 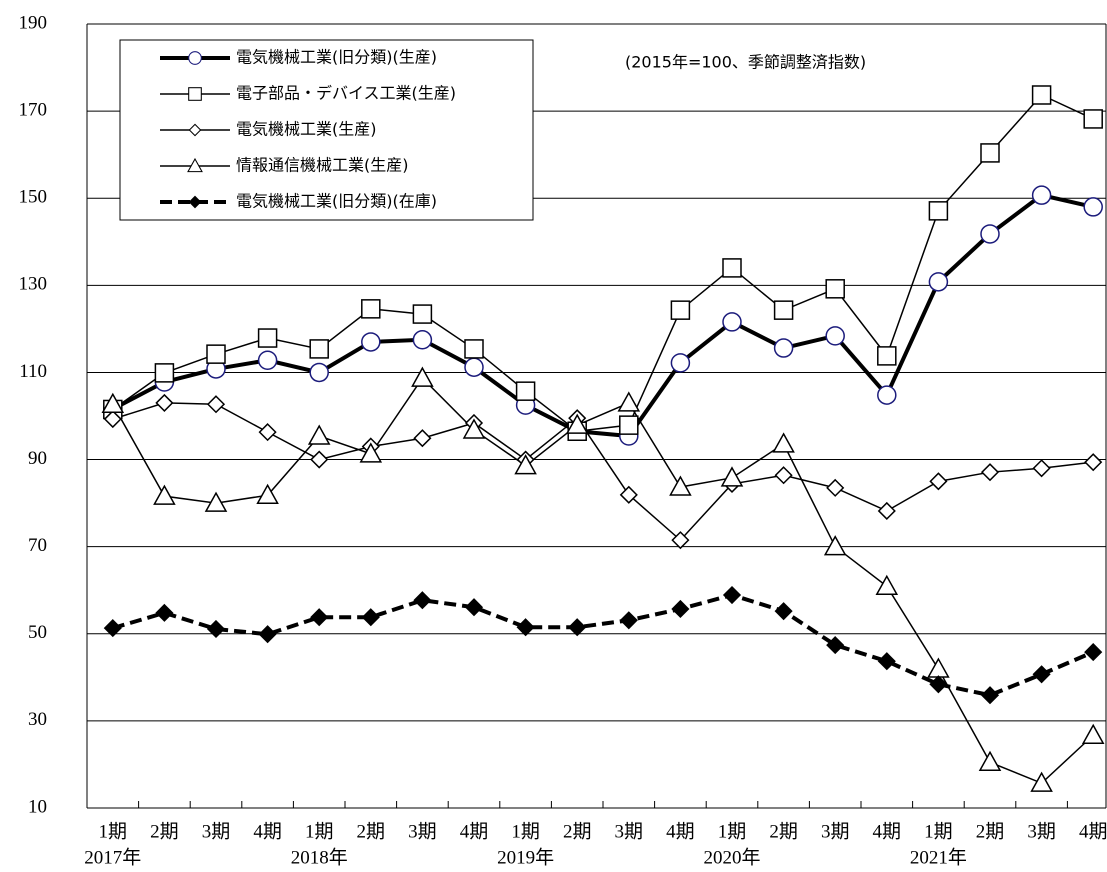 What do you see at coordinates (37, 806) in the screenshot?
I see `y-tick-label: 10` at bounding box center [37, 806].